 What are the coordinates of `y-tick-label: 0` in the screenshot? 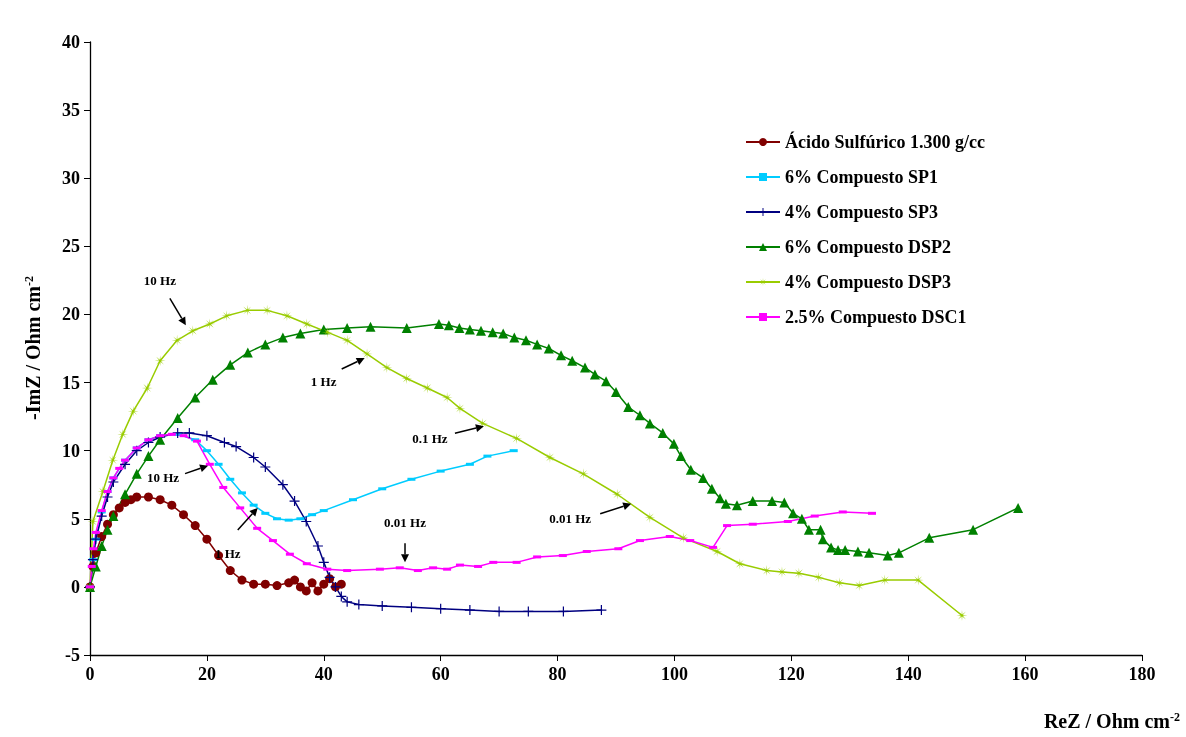 It's located at (75, 586).